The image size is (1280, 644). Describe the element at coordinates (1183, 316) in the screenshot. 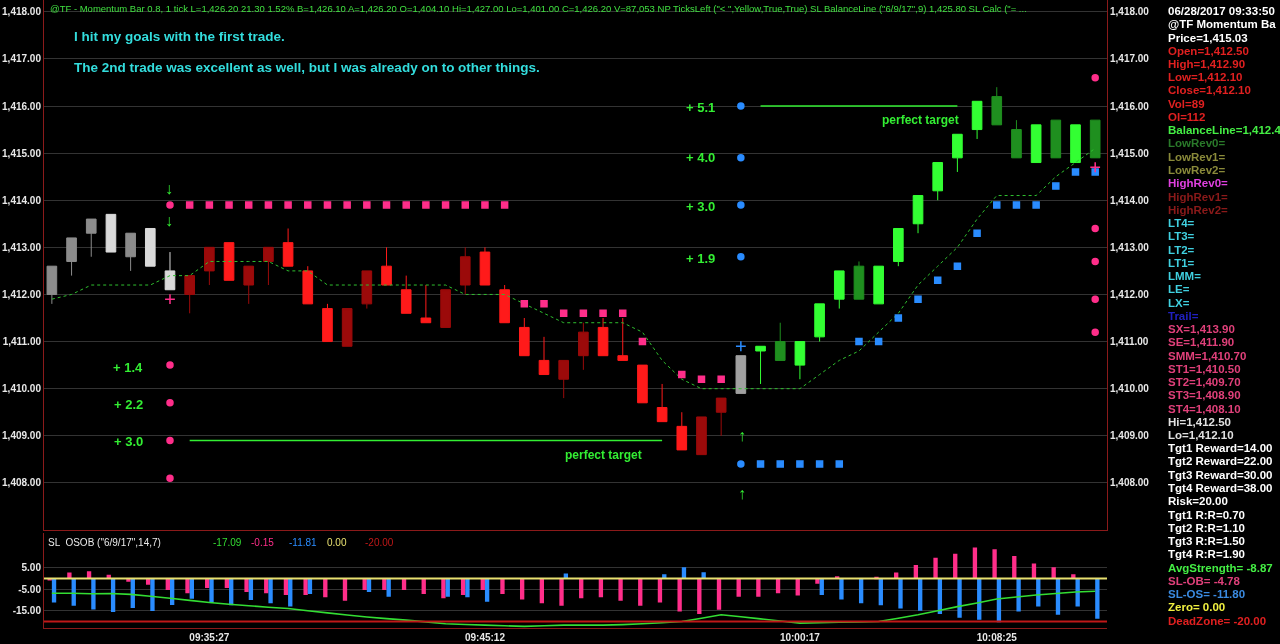

I see `text: Trail=` at that location.